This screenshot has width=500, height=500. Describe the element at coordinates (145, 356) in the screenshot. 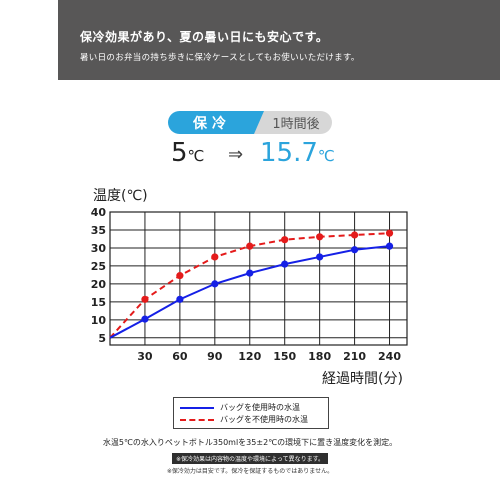

I see `x-tick-label: 30` at that location.